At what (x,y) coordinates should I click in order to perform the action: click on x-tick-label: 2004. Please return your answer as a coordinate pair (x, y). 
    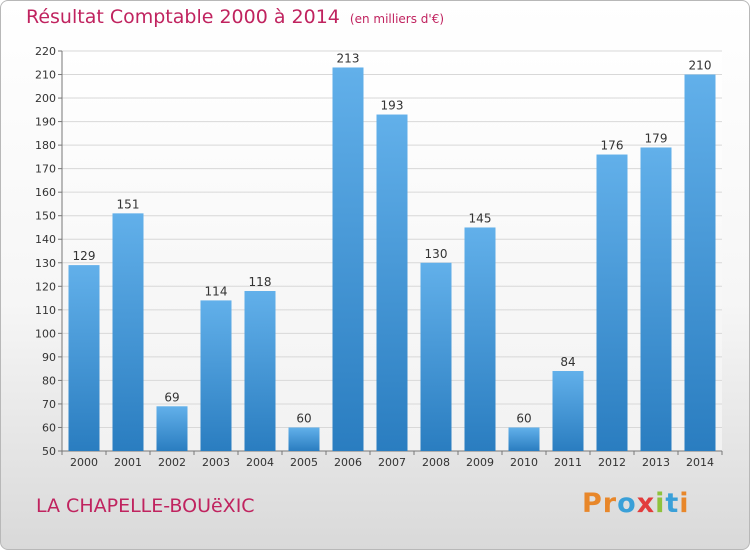
    Looking at the image, I should click on (260, 462).